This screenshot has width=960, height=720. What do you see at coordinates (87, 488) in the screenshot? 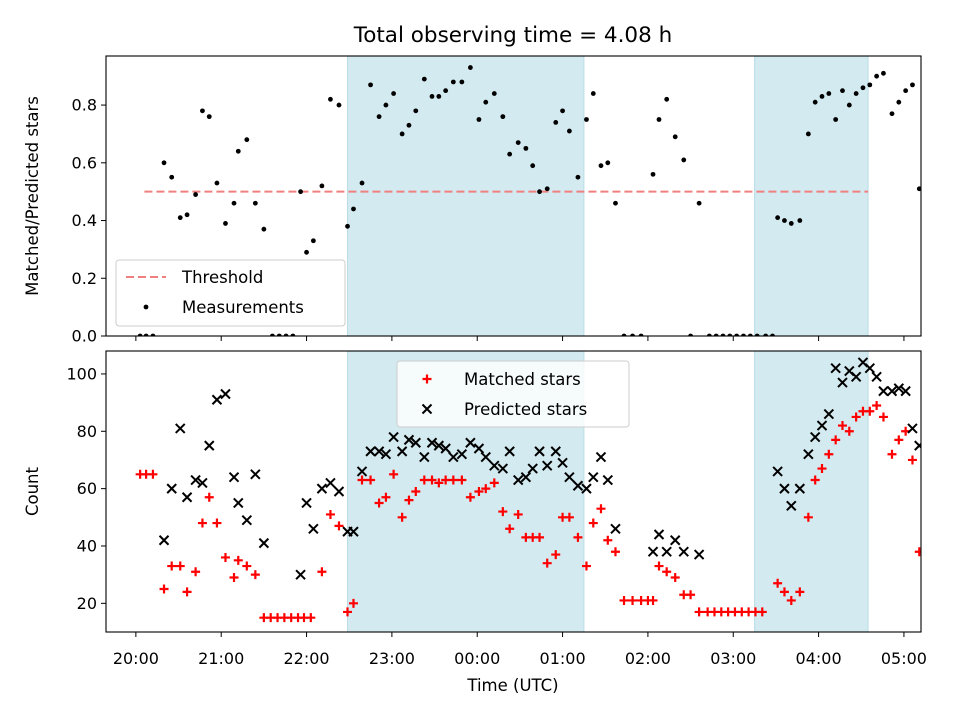
I see `y-tick-label: 60` at bounding box center [87, 488].